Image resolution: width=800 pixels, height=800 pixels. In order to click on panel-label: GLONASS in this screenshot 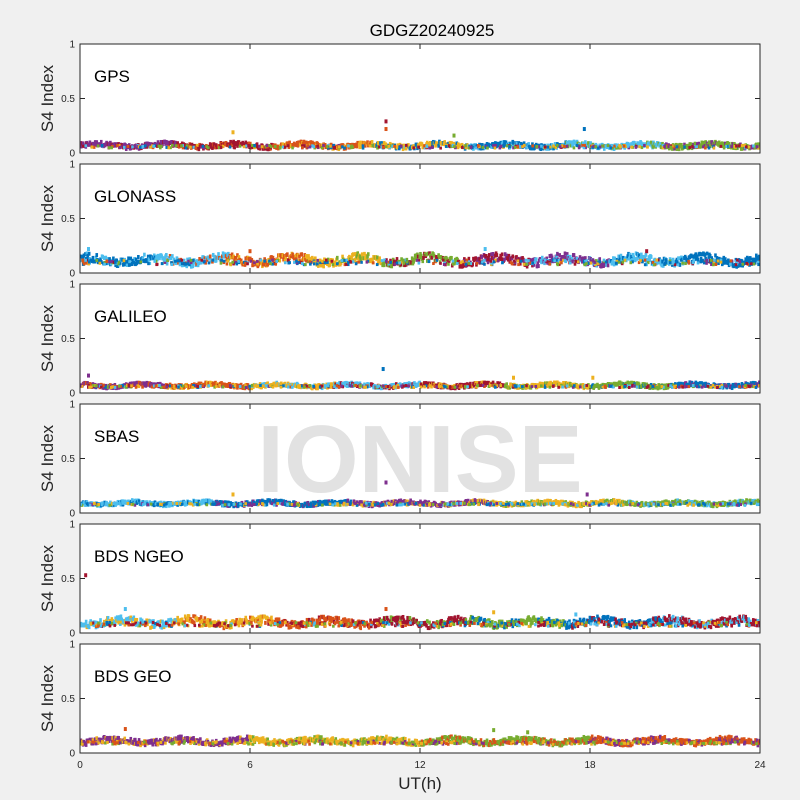, I will do `click(135, 196)`.